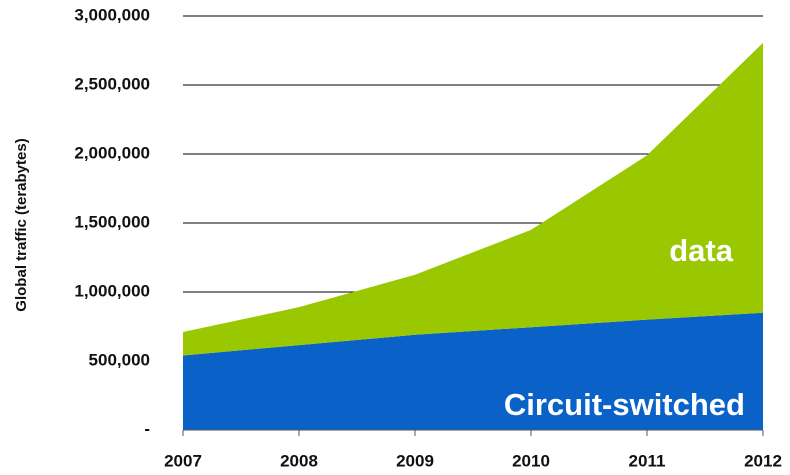 The height and width of the screenshot is (475, 790). I want to click on x-tick-label: 2011, so click(647, 460).